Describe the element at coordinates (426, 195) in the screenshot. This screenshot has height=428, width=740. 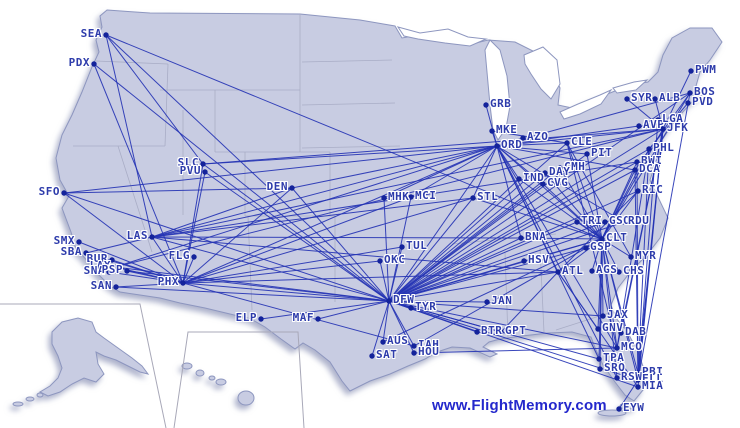
I see `airport-label-MCI: MCI` at that location.